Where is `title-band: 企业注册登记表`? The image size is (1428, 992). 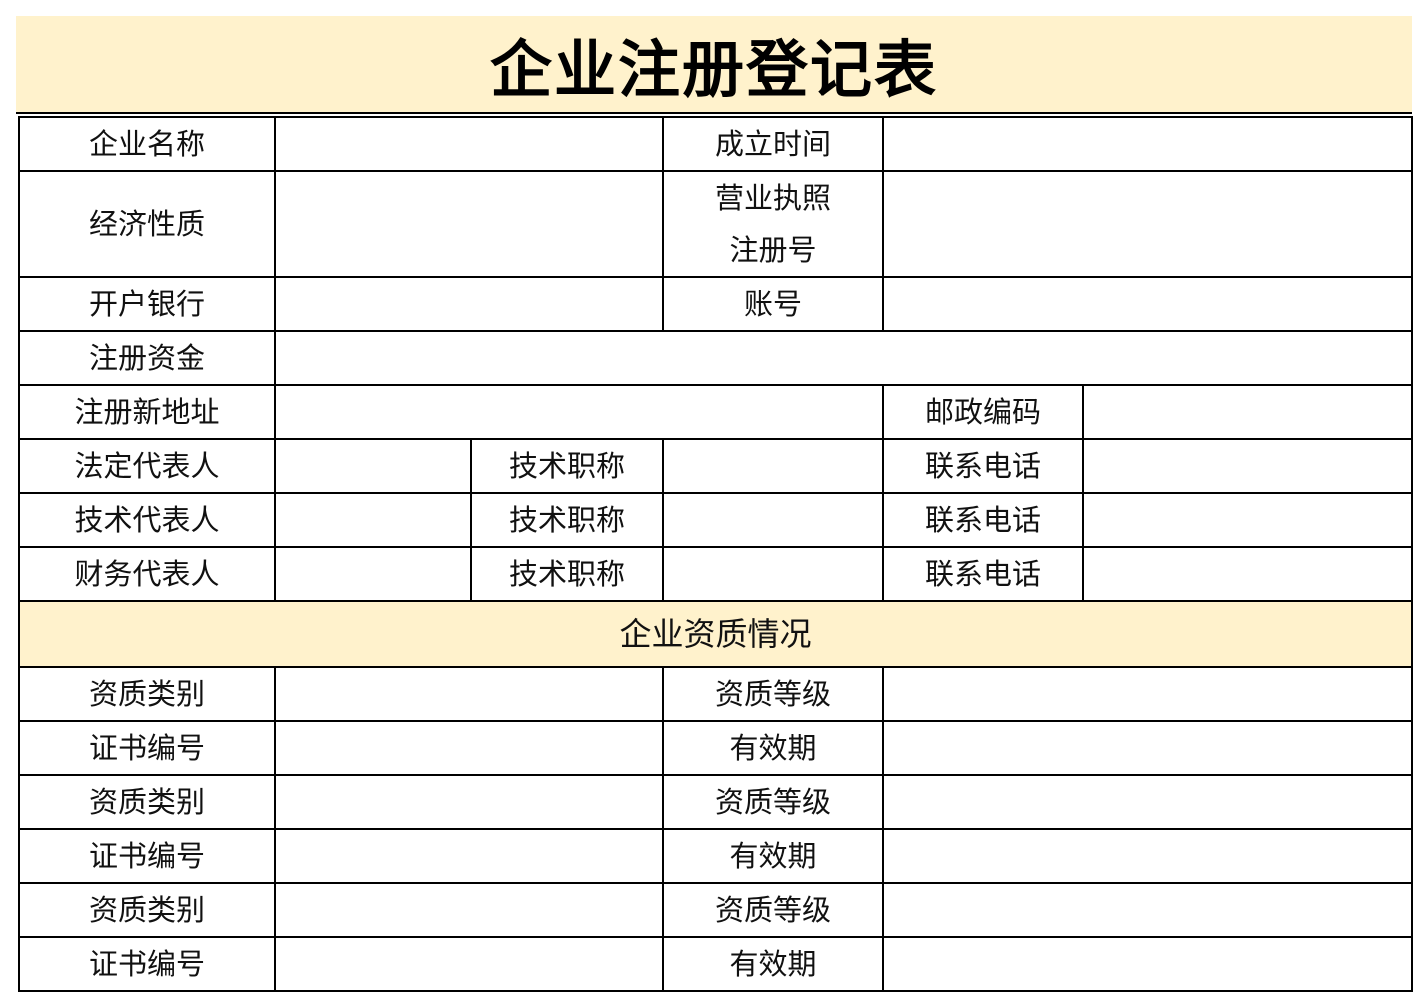 title-band: 企业注册登记表 is located at coordinates (714, 65).